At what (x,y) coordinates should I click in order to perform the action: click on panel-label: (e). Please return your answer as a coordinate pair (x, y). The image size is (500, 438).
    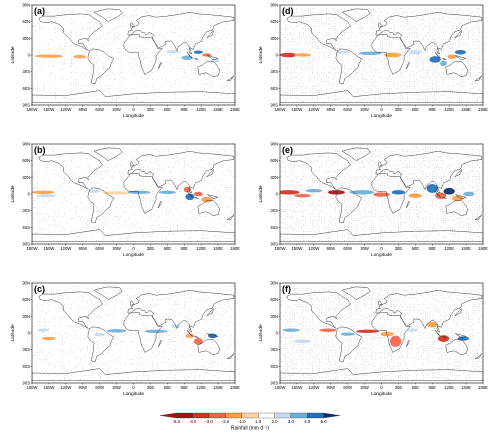
    Looking at the image, I should click on (287, 150).